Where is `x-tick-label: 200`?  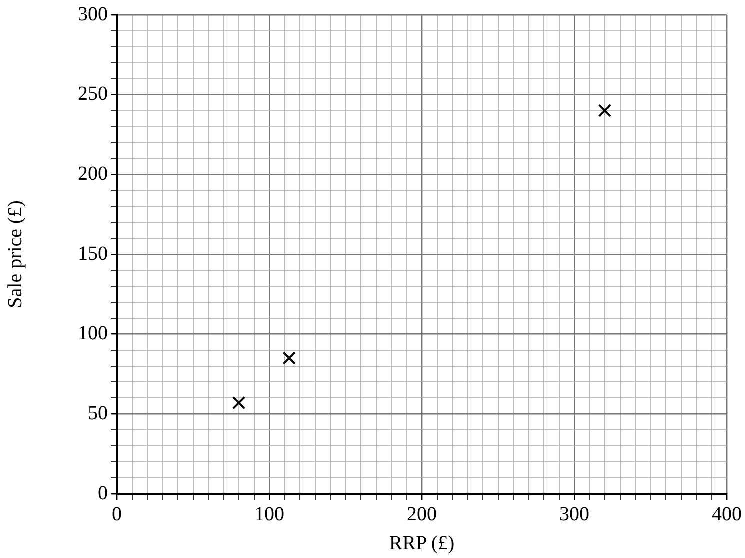 x-tick-label: 200 is located at coordinates (422, 514).